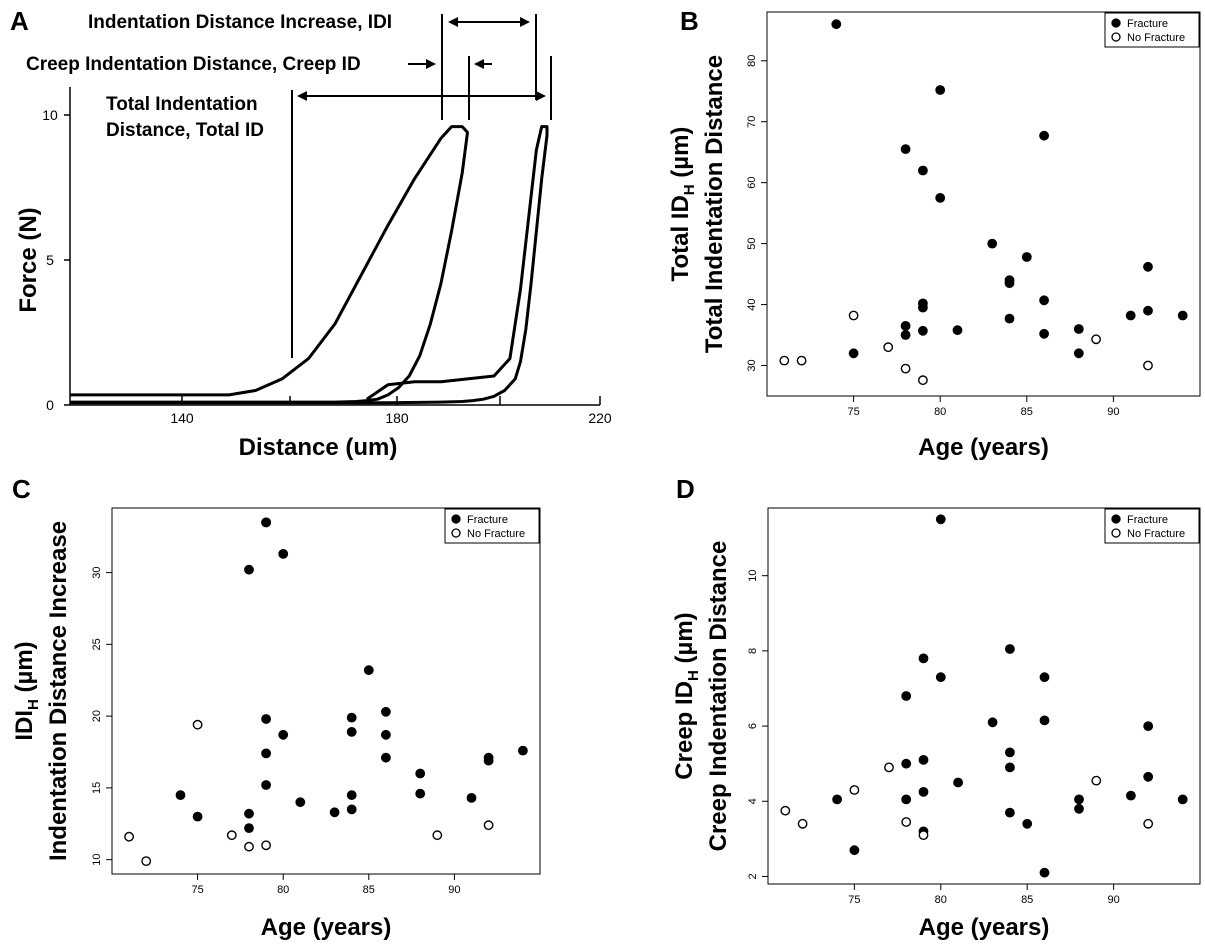 The height and width of the screenshot is (945, 1205). Describe the element at coordinates (26, 690) in the screenshot. I see `panel-c-y-axis-title-line1: IDIH (µm)` at that location.